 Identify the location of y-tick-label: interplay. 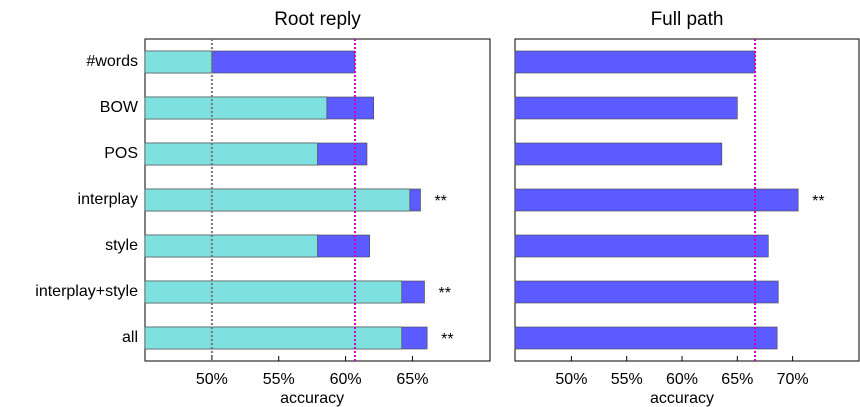
(108, 199).